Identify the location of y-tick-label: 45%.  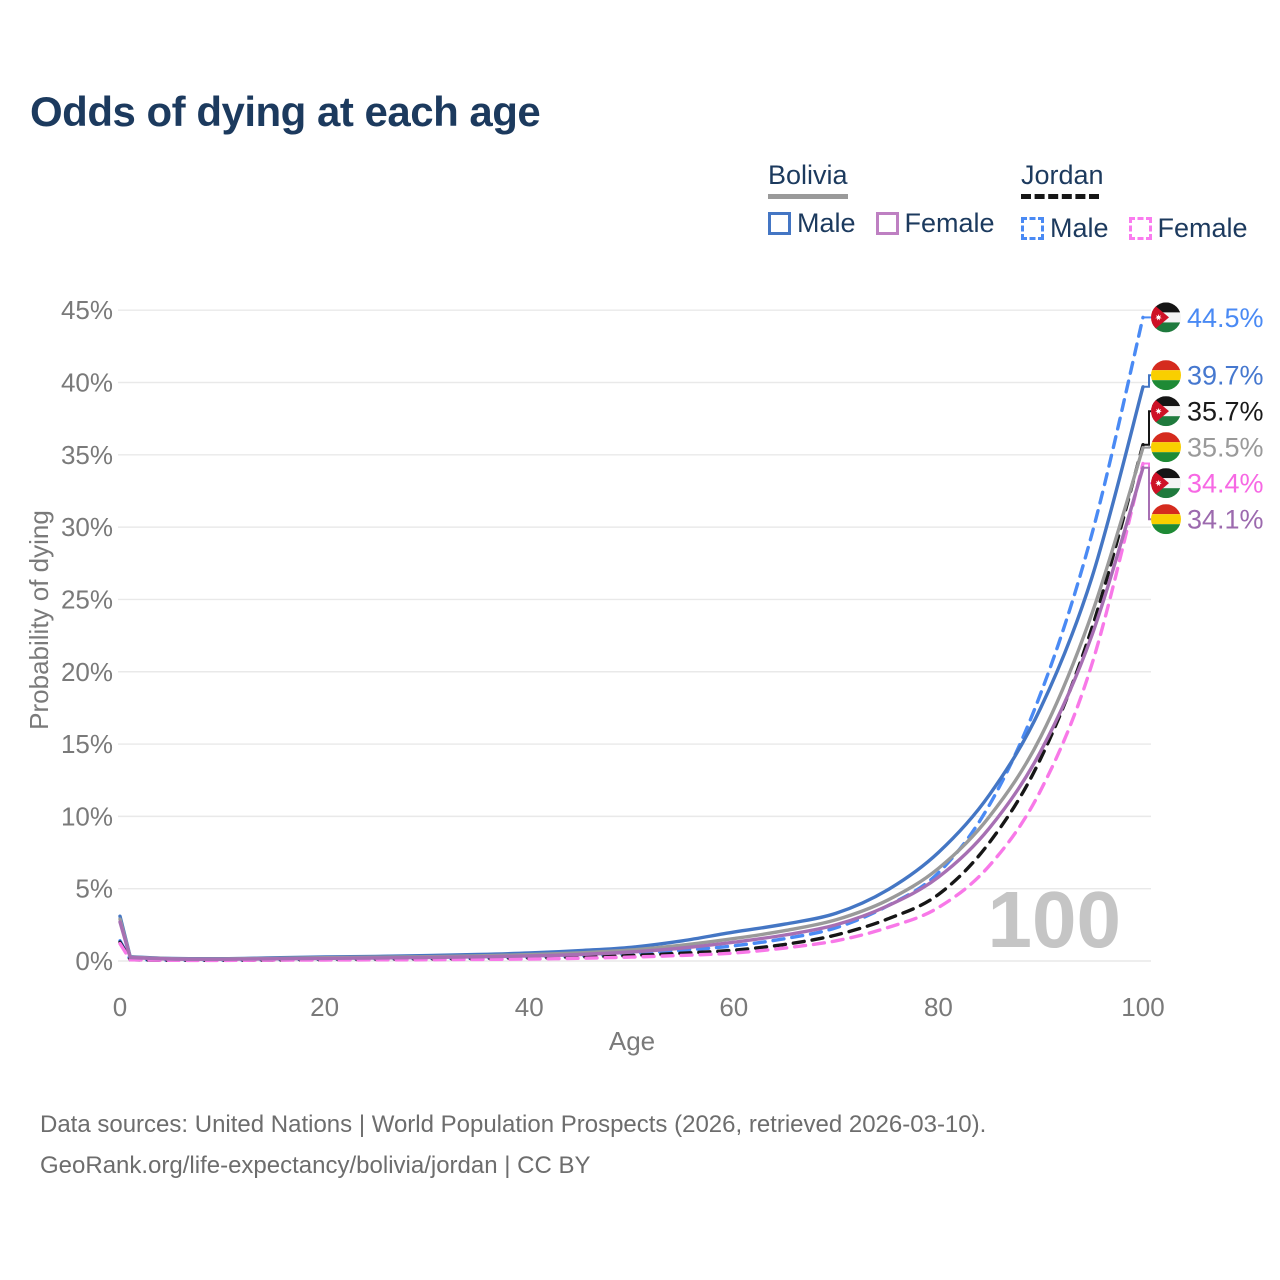
(87, 310).